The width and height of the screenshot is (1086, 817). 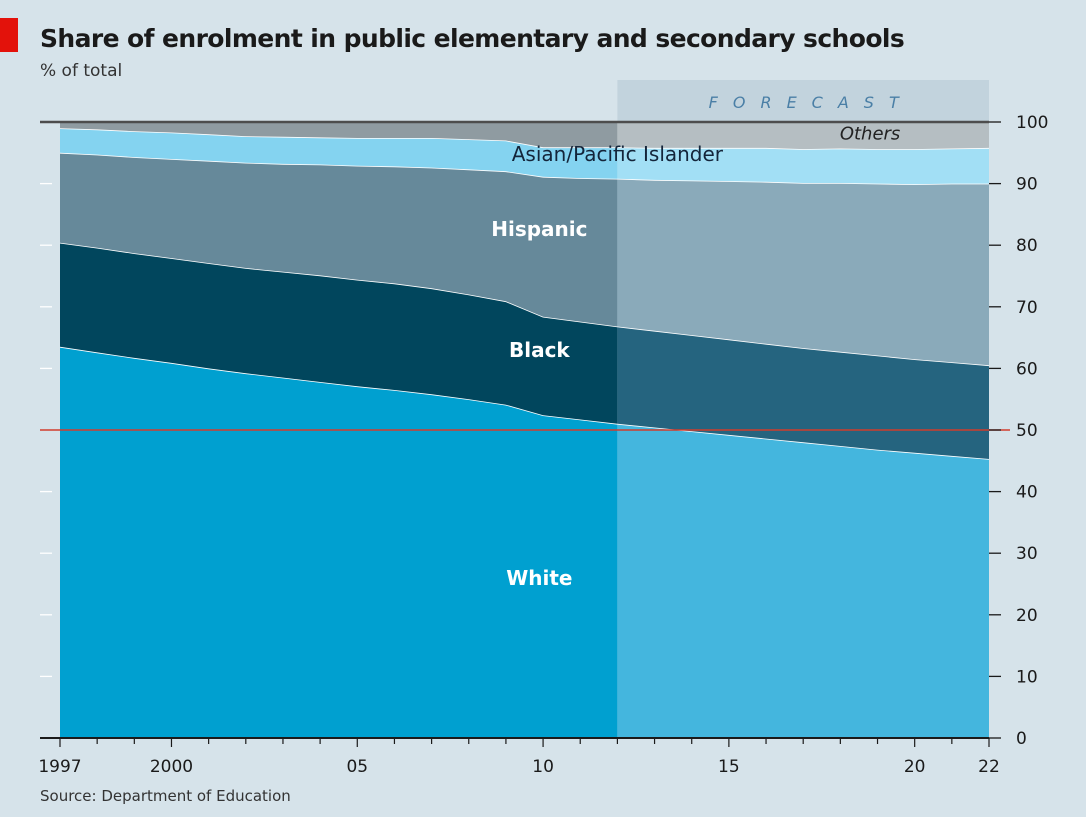 I want to click on y-tick-label: 90, so click(x=1027, y=185).